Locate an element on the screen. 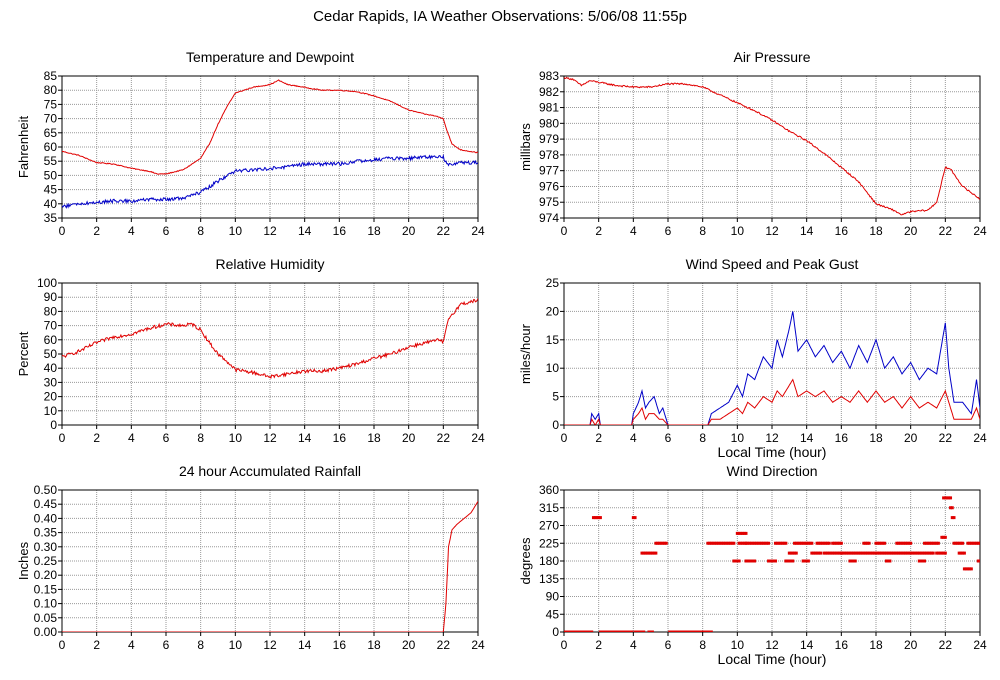 The image size is (1000, 680). y-tick-label: 50 is located at coordinates (51, 354).